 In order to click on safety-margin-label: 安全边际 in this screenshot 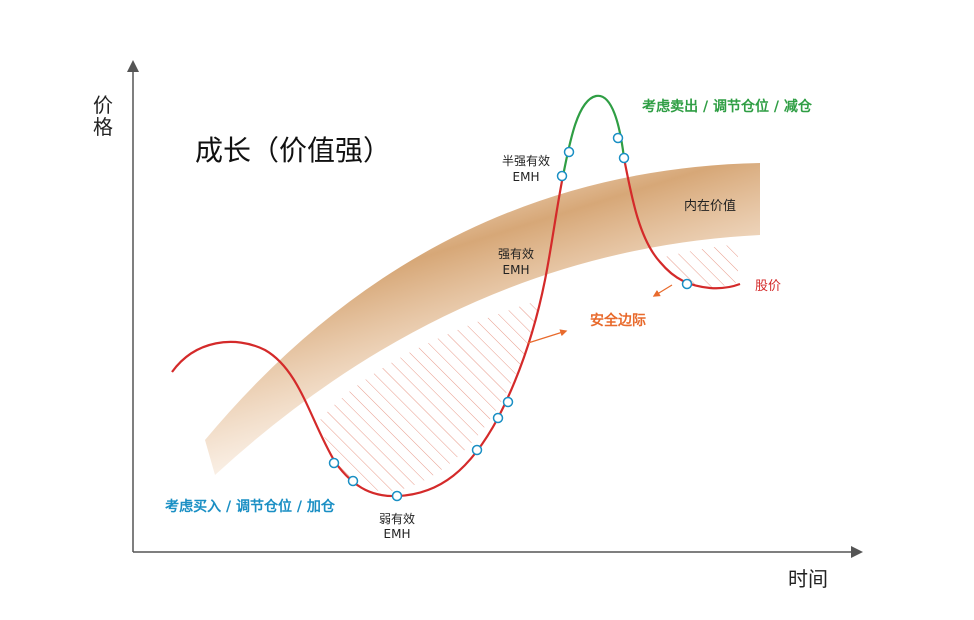, I will do `click(618, 320)`.